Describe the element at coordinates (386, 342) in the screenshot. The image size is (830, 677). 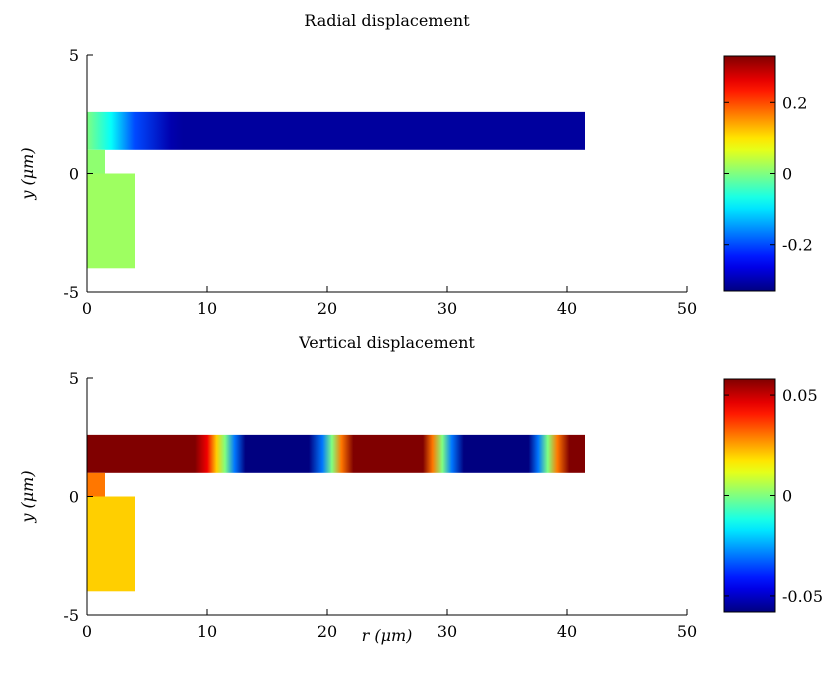
I see `chart-title: Vertical displacement` at that location.